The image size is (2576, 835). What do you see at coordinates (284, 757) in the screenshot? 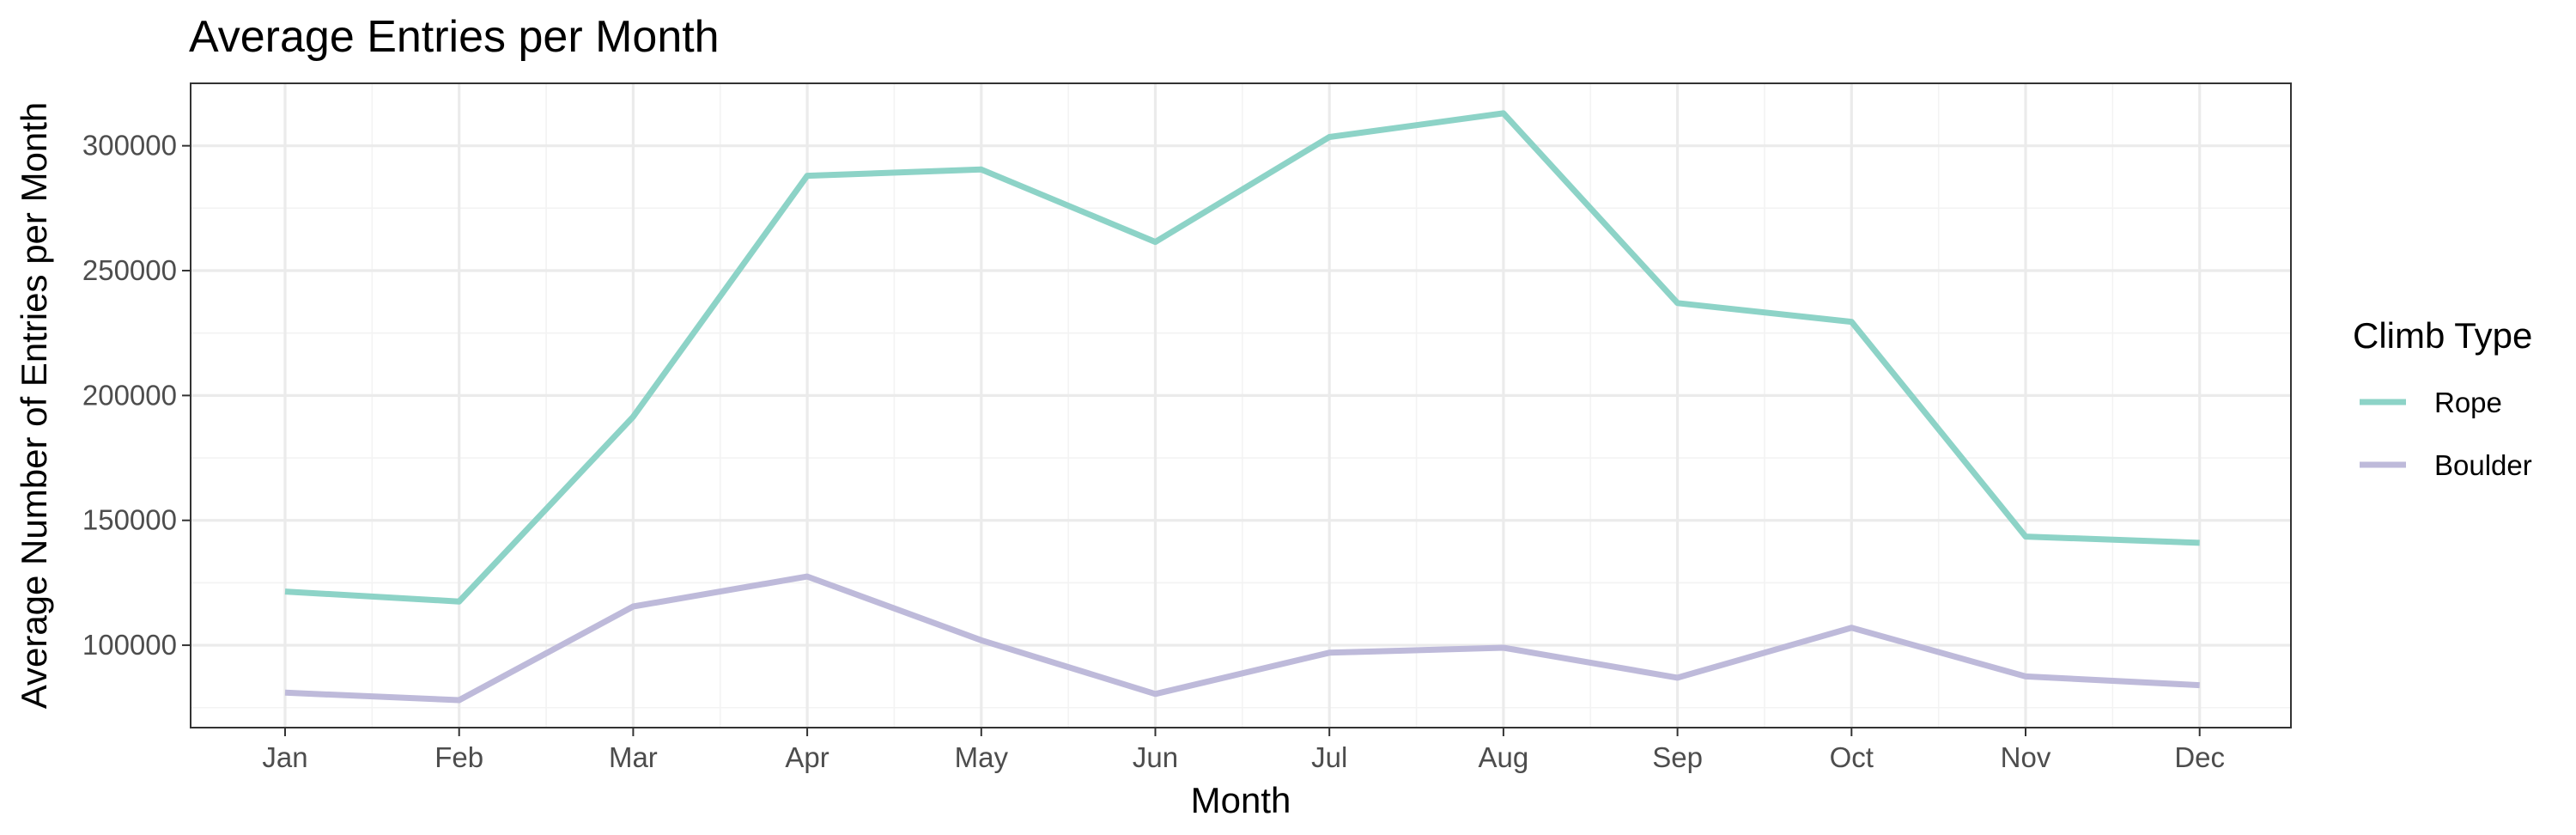
I see `x-tick-label: Jan` at bounding box center [284, 757].